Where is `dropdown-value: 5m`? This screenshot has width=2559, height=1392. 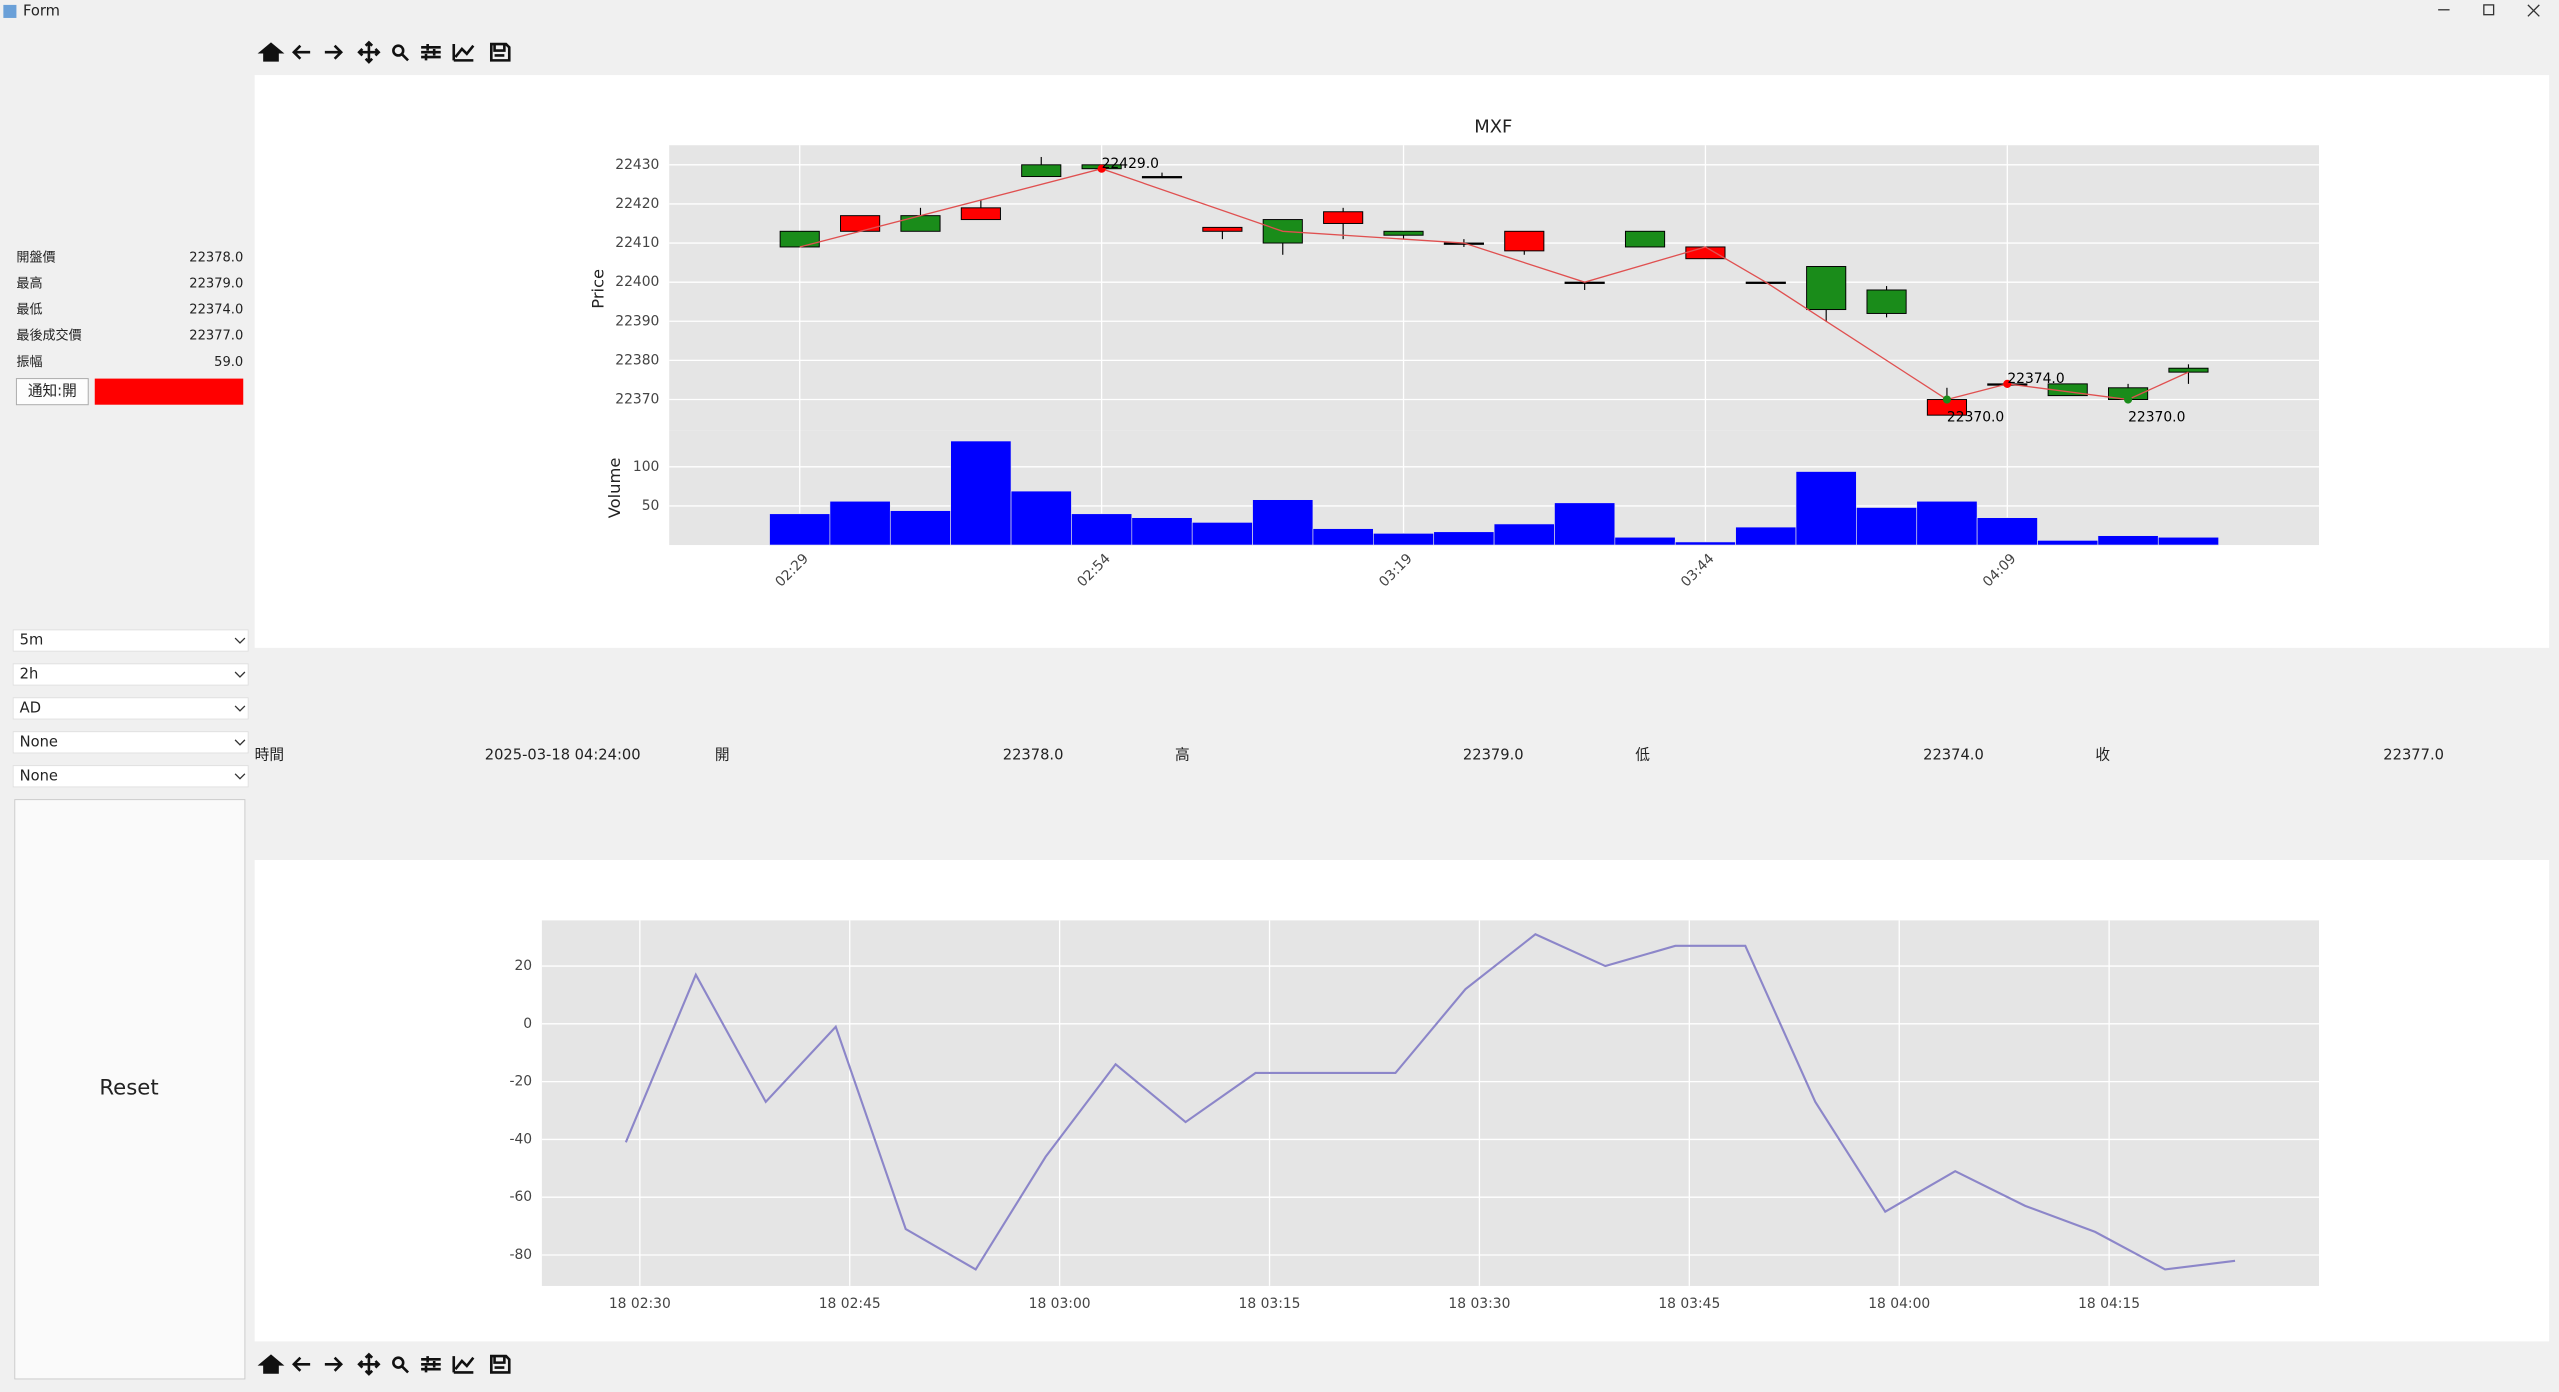
dropdown-value: 5m is located at coordinates (32, 640).